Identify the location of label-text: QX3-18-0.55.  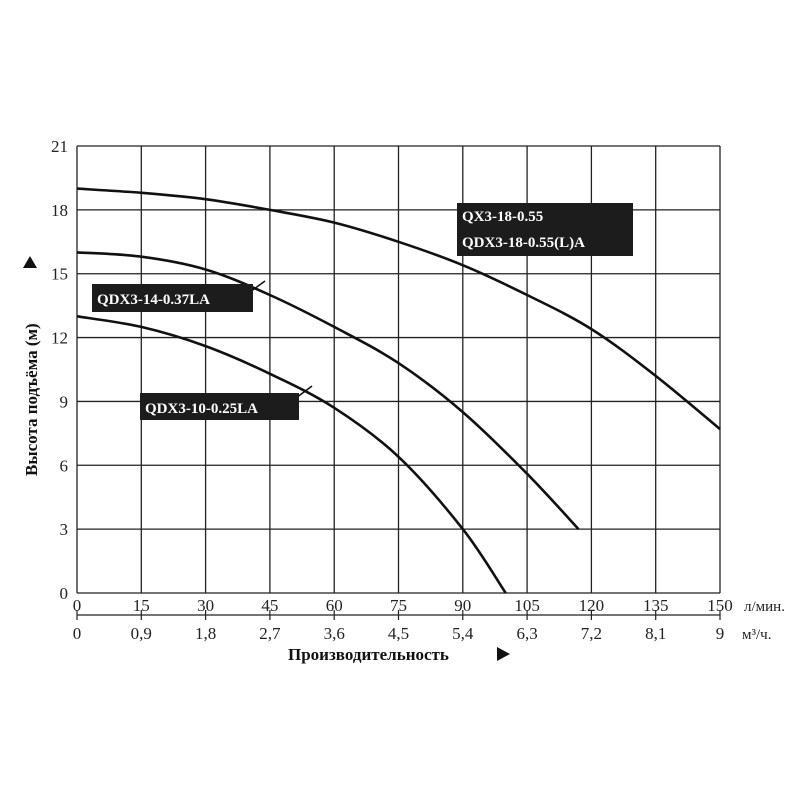
(502, 217).